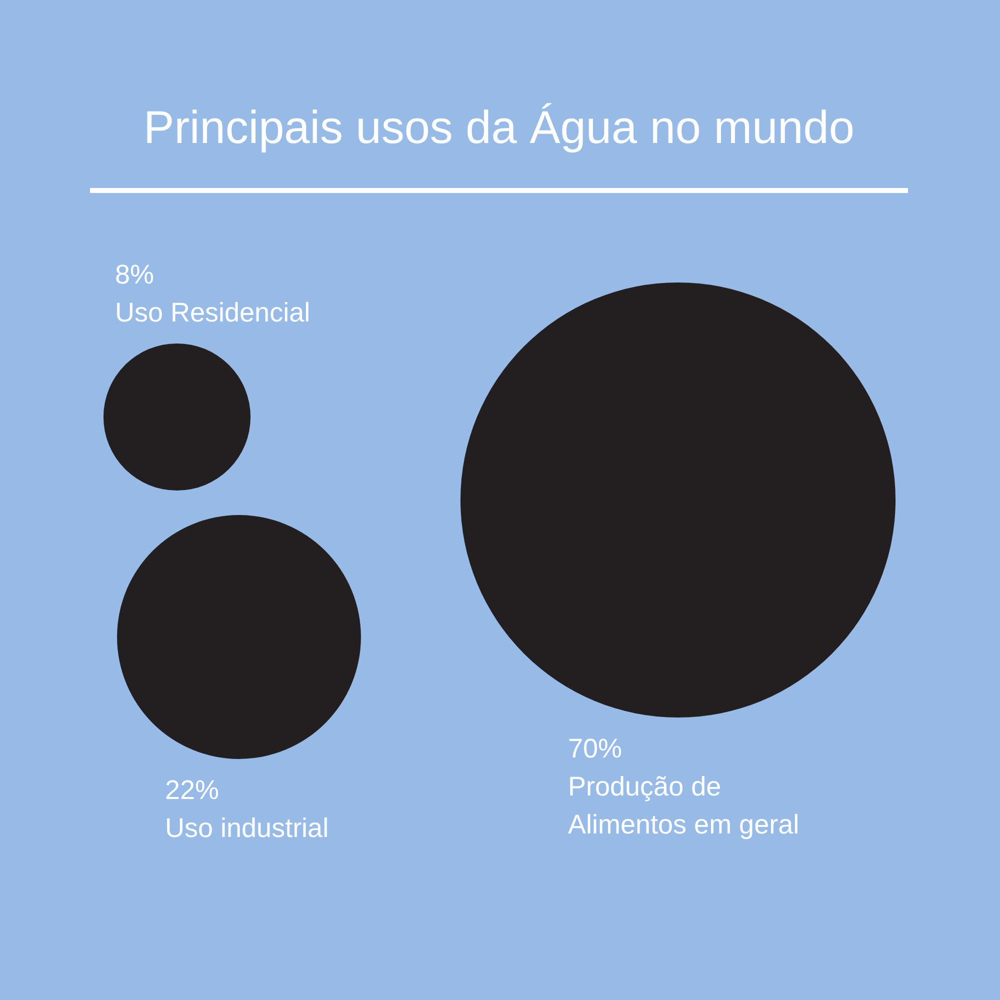  What do you see at coordinates (595, 749) in the screenshot?
I see `data-label: 70%` at bounding box center [595, 749].